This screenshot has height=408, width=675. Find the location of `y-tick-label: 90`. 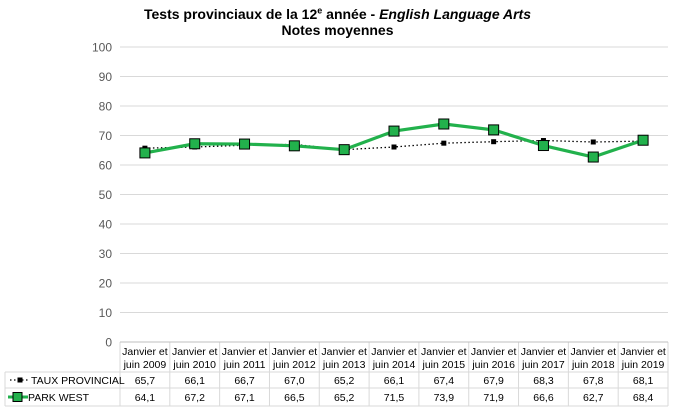

y-tick-label: 90 is located at coordinates (106, 77).